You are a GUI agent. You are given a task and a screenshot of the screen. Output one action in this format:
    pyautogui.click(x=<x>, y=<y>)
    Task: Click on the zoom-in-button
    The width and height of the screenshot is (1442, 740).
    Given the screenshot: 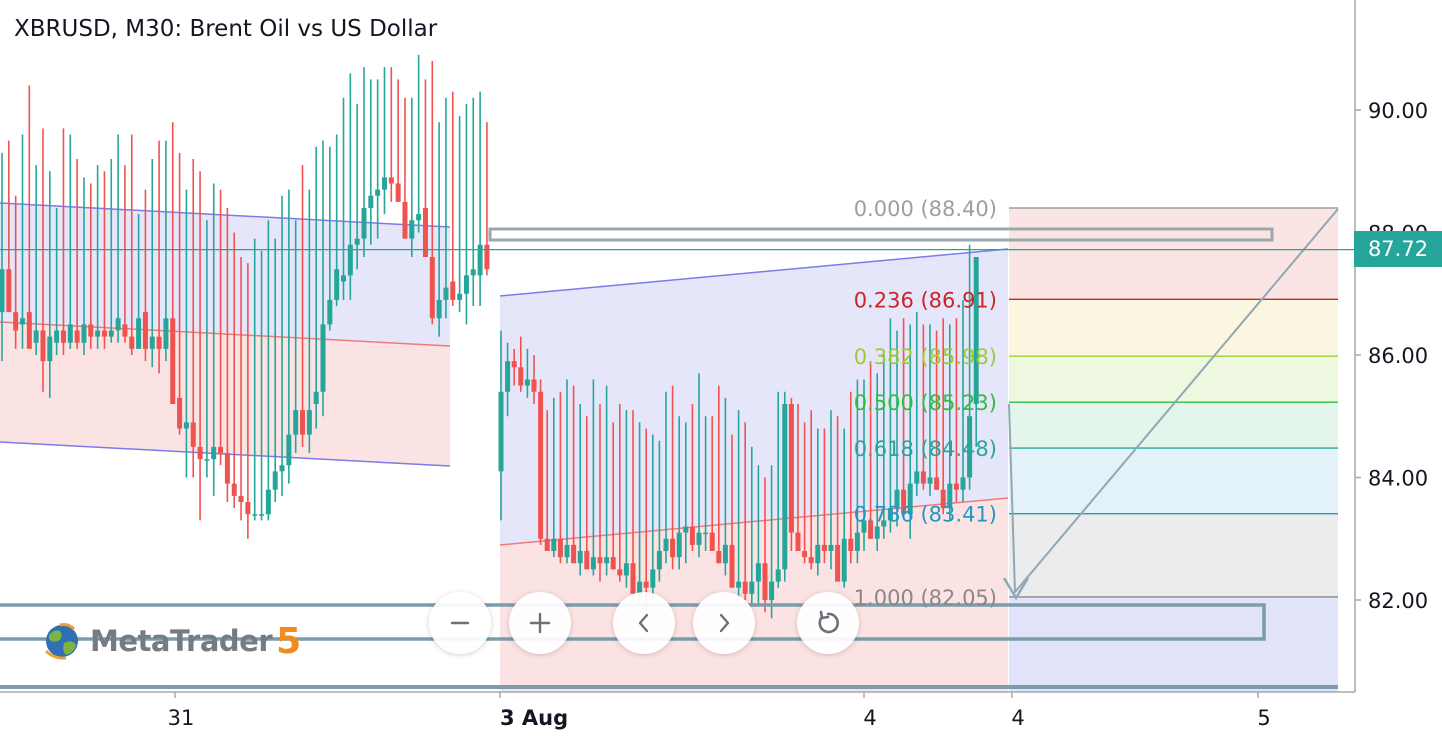 What is the action you would take?
    pyautogui.click(x=540, y=623)
    